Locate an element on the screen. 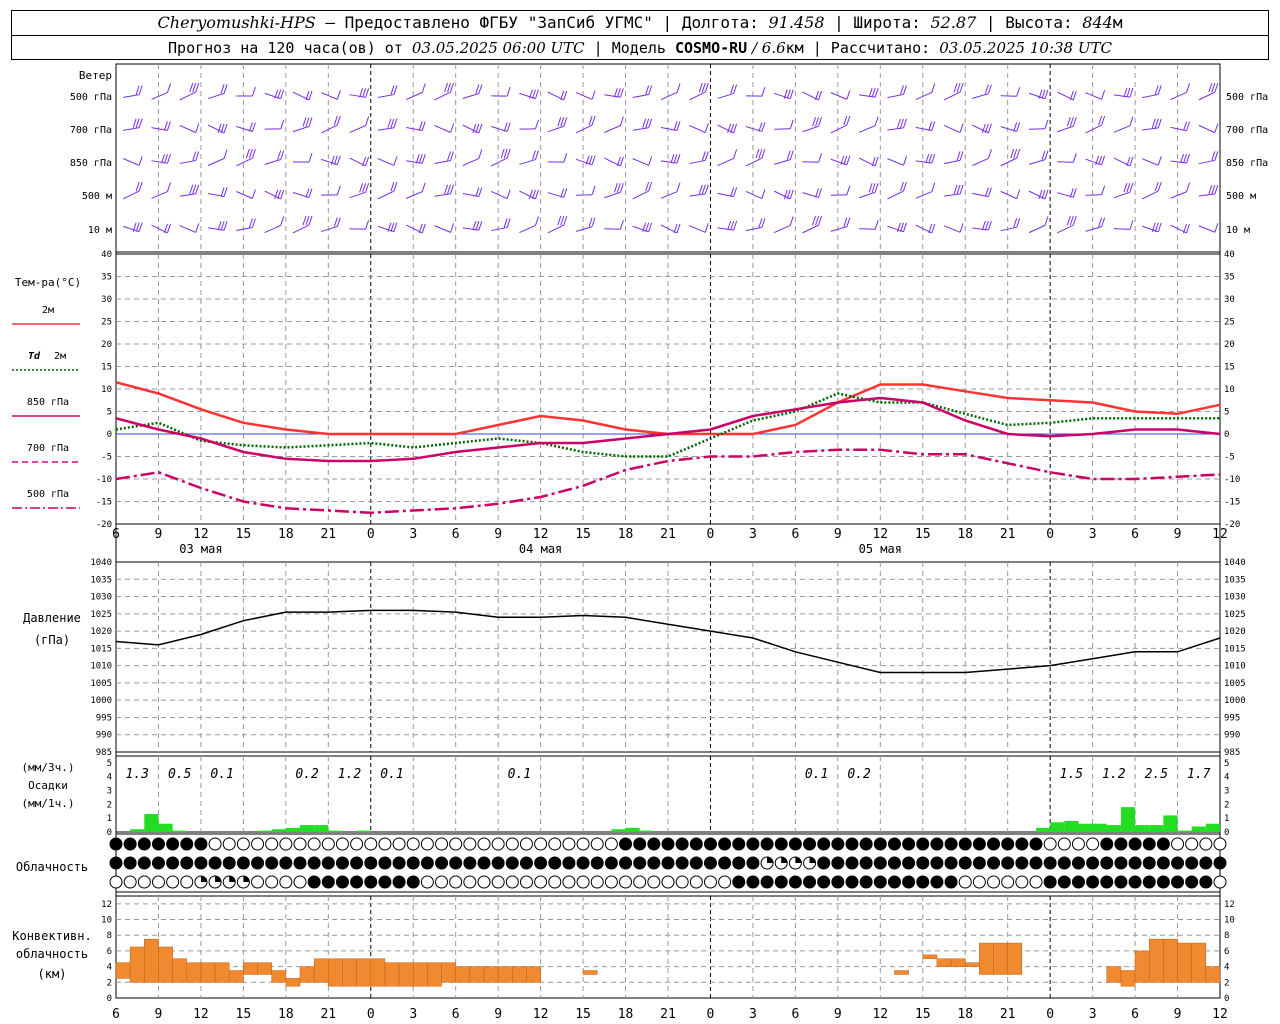 The image size is (1280, 1024). hour-tick-label: 3 is located at coordinates (1093, 1014).